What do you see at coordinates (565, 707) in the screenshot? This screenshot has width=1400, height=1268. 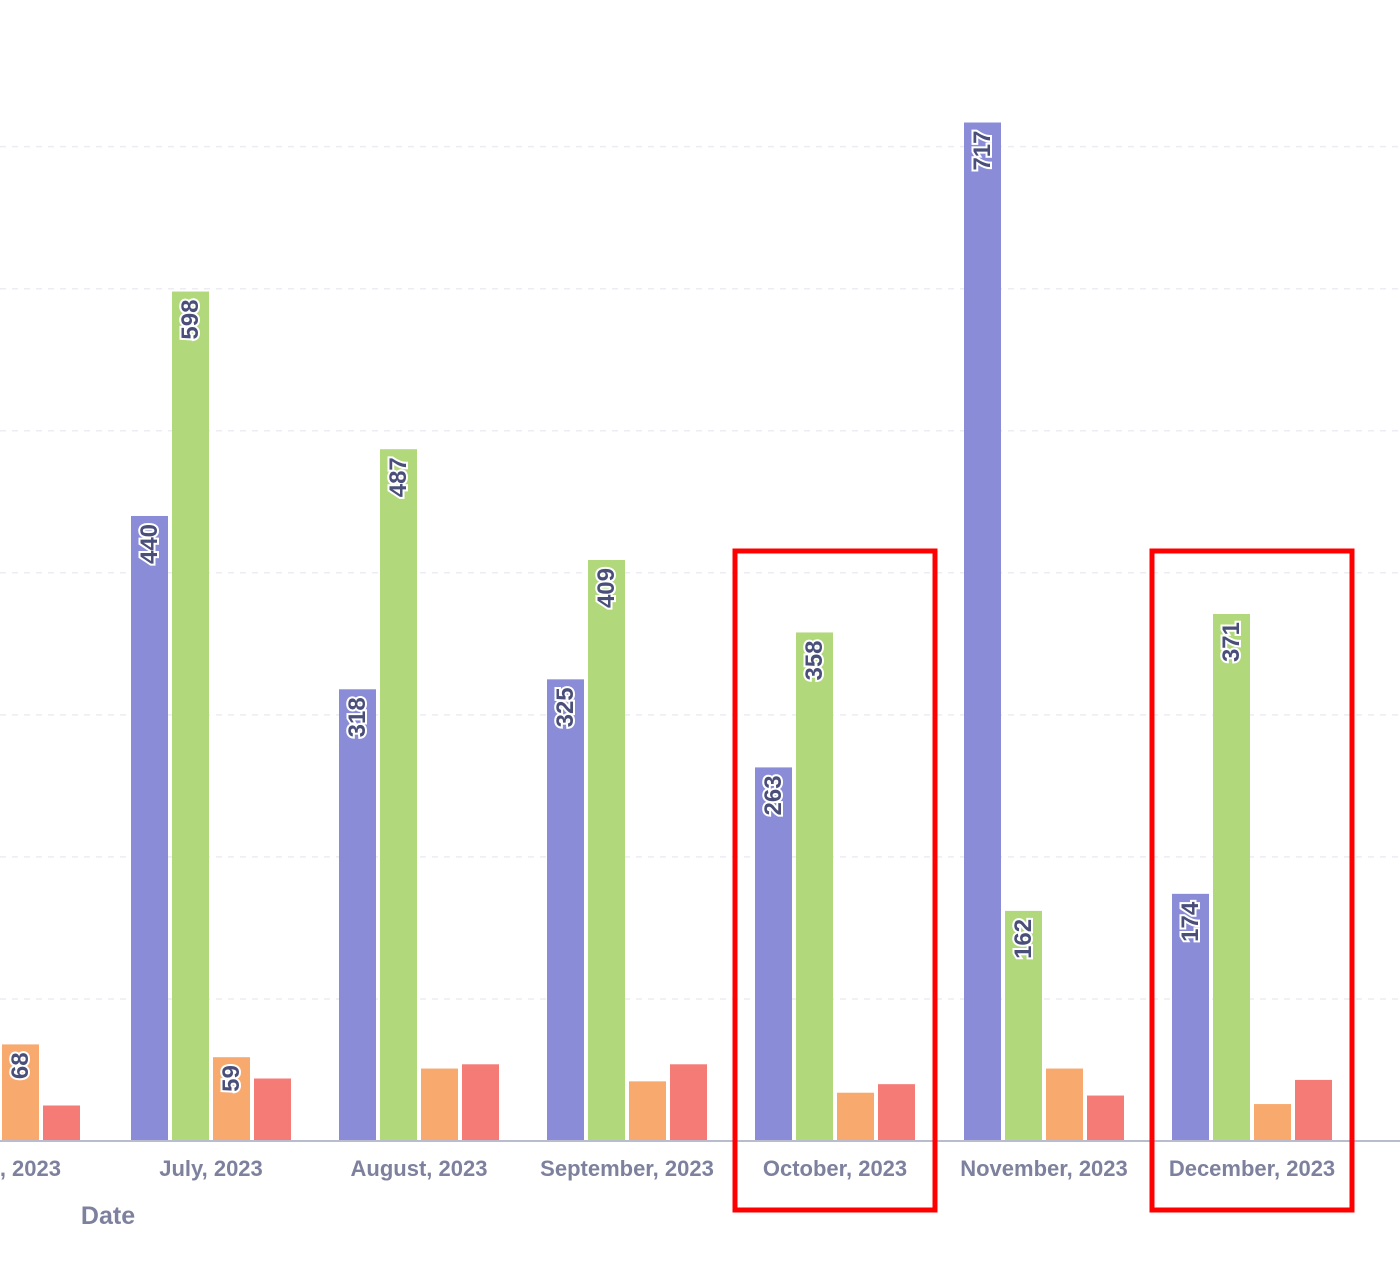 I see `bar-label-3-0: 325` at bounding box center [565, 707].